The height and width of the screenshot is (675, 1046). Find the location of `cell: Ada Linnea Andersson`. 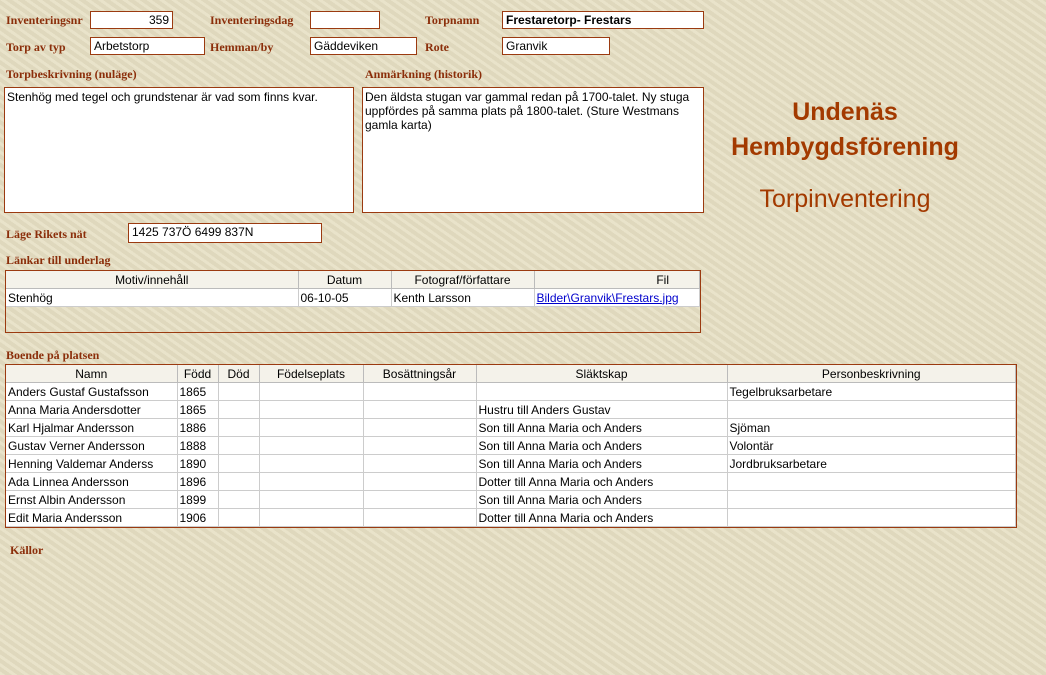

cell: Ada Linnea Andersson is located at coordinates (92, 481).